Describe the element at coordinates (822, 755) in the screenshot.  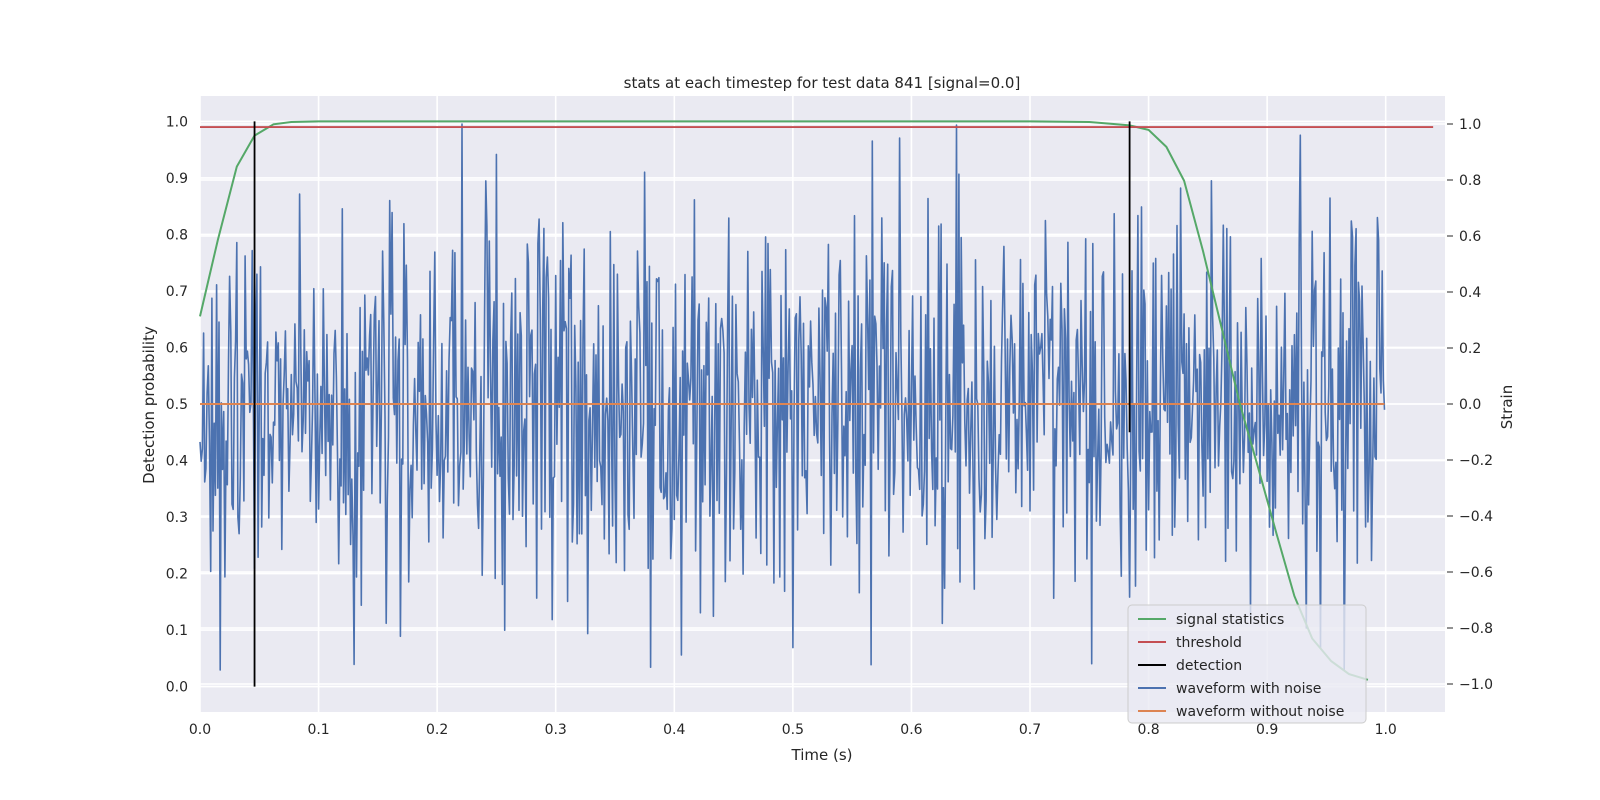
I see `x-axis-label: Time (s)` at that location.